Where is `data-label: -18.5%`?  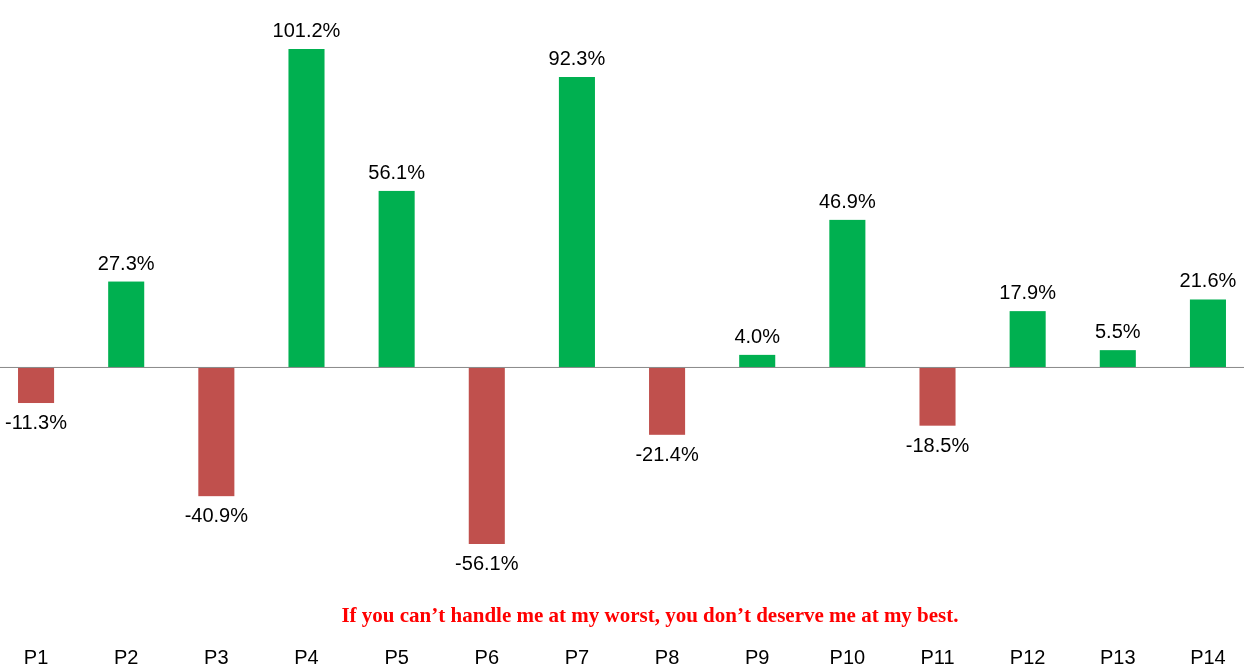 data-label: -18.5% is located at coordinates (937, 444).